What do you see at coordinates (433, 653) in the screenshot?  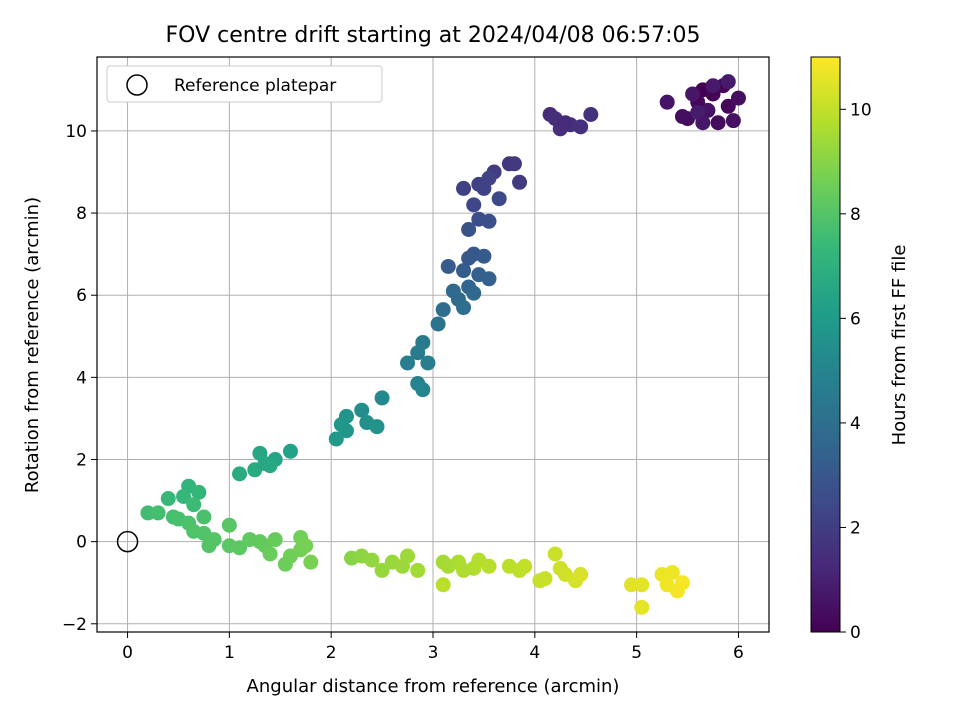 I see `x-tick-label: 3` at bounding box center [433, 653].